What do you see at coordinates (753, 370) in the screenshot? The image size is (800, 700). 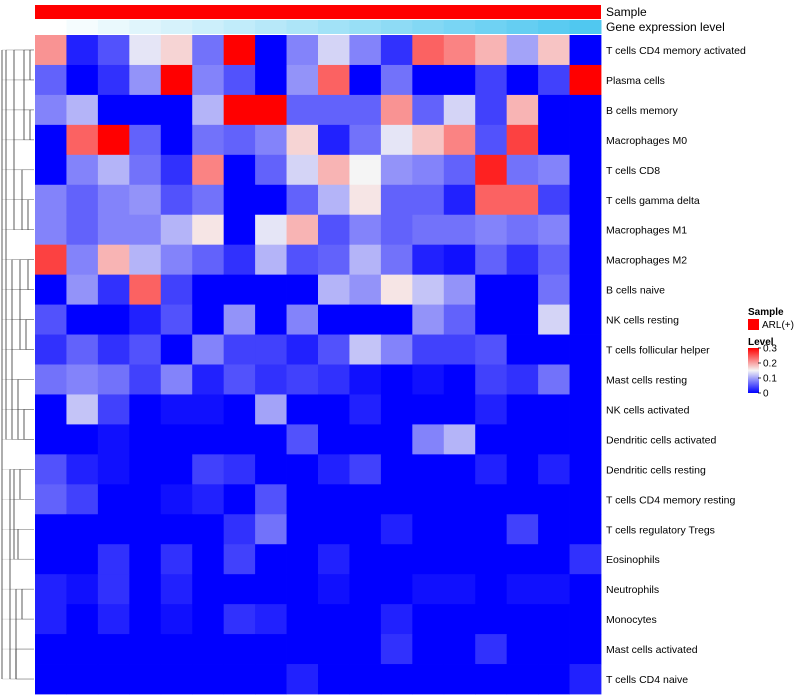 I see `legend-level-colorbar` at bounding box center [753, 370].